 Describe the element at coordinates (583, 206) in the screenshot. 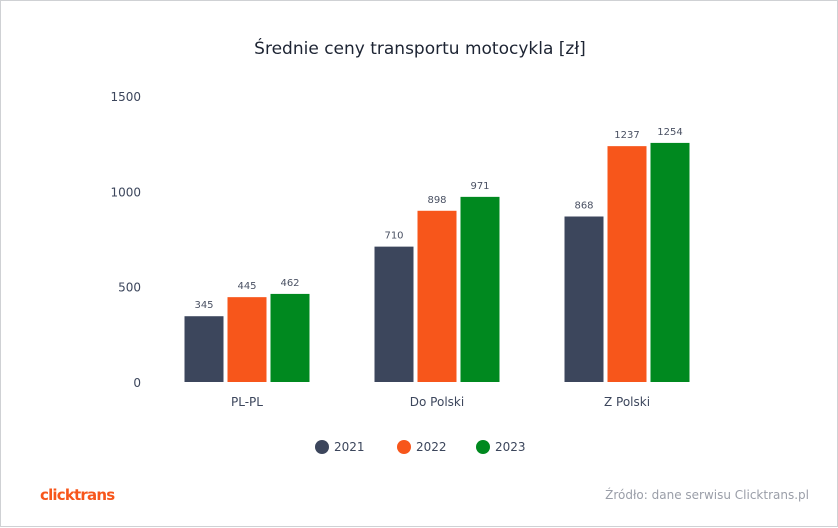

I see `data-label: 868` at that location.